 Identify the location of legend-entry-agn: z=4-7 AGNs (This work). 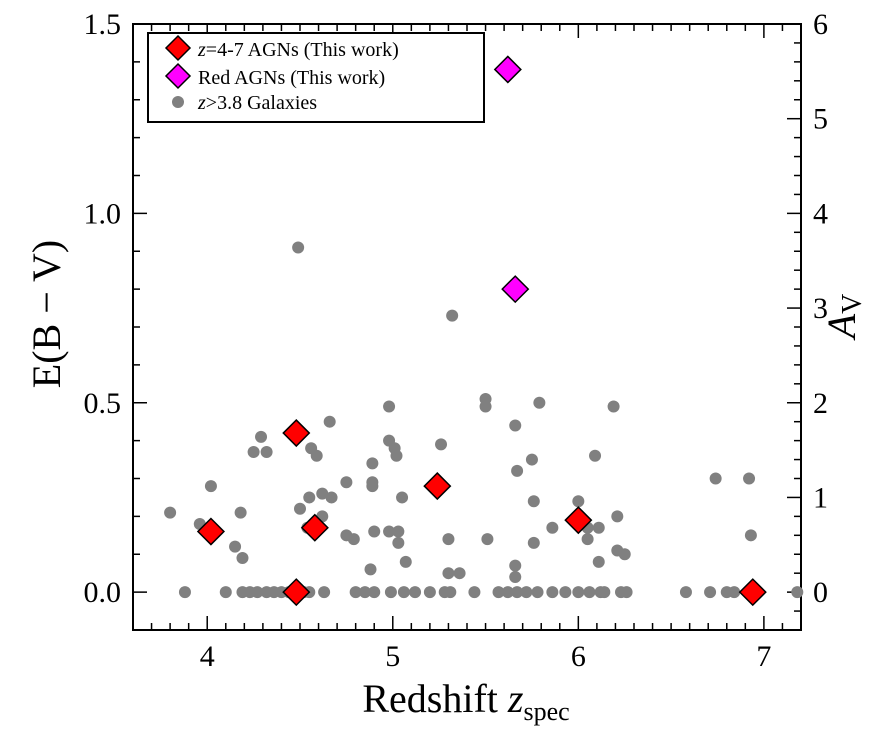
(281, 48).